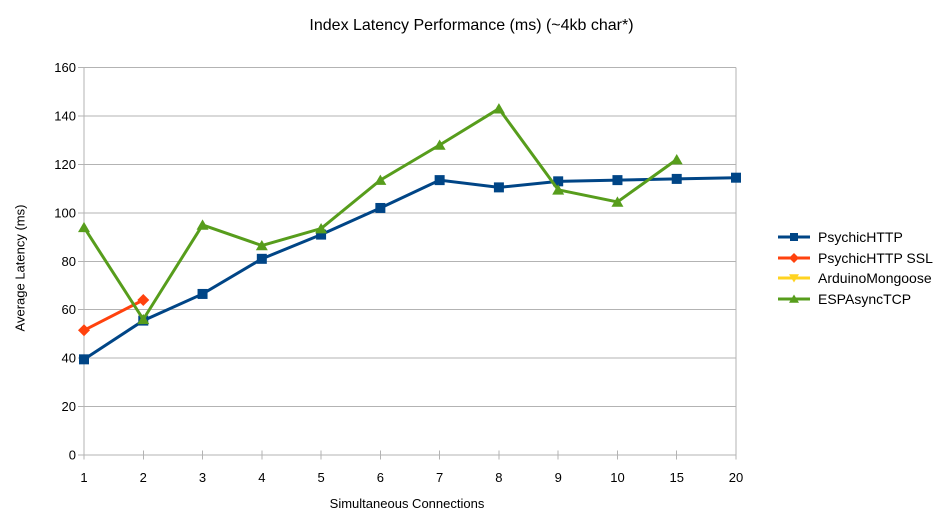 Image resolution: width=943 pixels, height=530 pixels. I want to click on legend-triangle-up-marker-icon, so click(794, 298).